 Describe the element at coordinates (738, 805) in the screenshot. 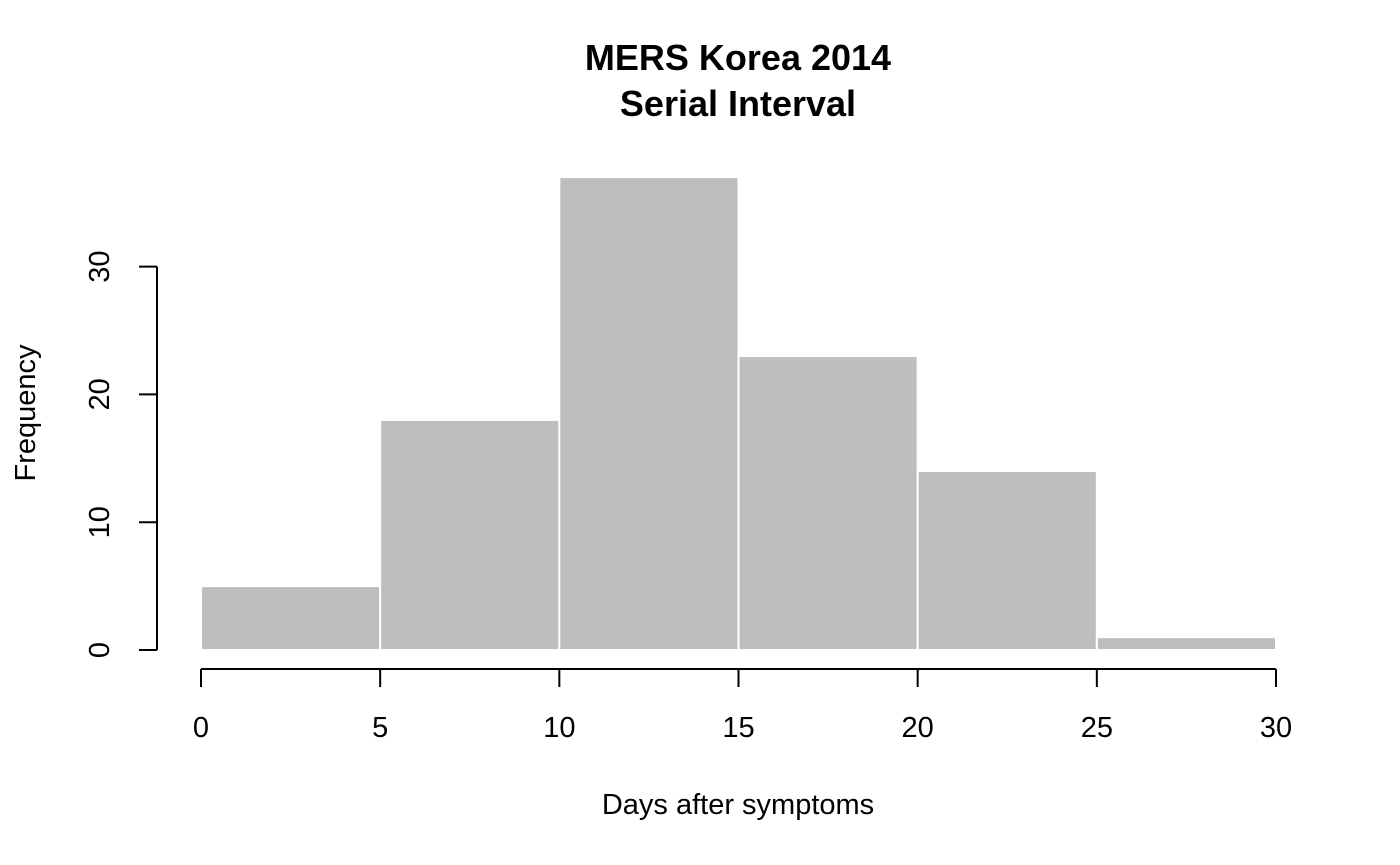

I see `x-axis-label: Days after symptoms` at that location.